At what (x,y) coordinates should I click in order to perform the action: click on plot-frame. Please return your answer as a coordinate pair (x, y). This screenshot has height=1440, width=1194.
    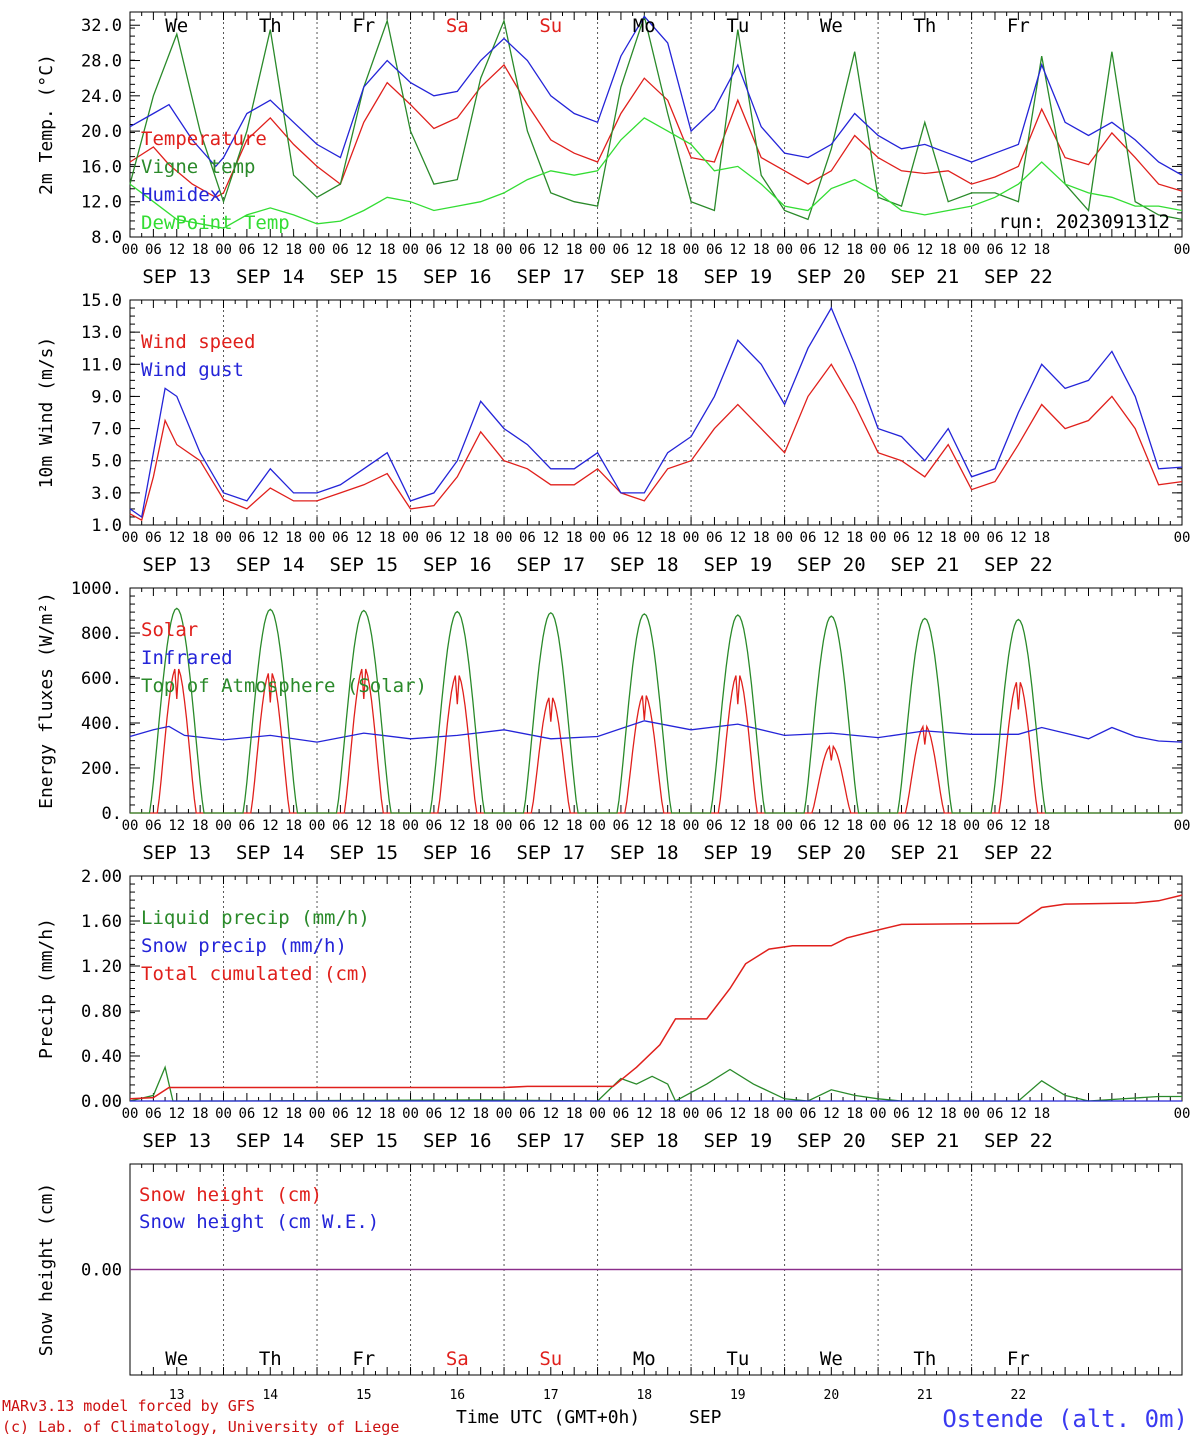
    Looking at the image, I should click on (656, 412).